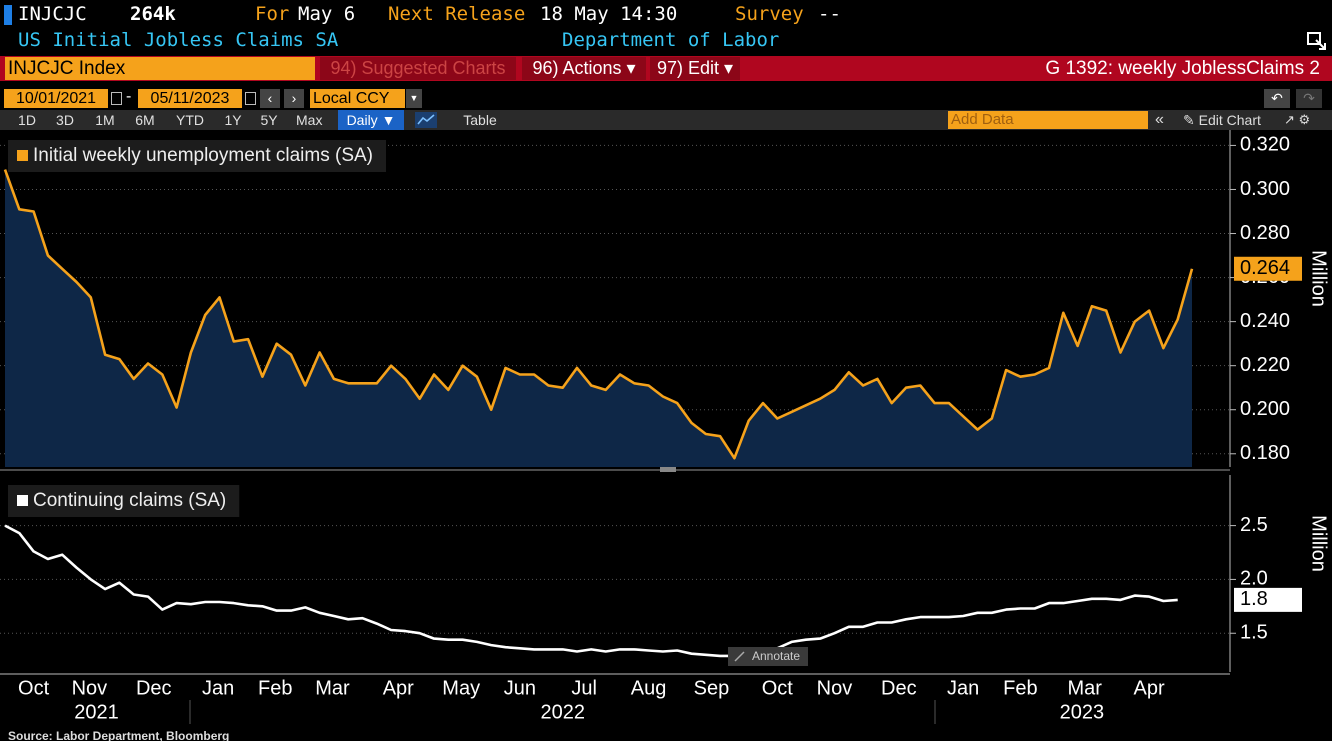 The height and width of the screenshot is (741, 1332). I want to click on source-org: Department of Labor, so click(671, 40).